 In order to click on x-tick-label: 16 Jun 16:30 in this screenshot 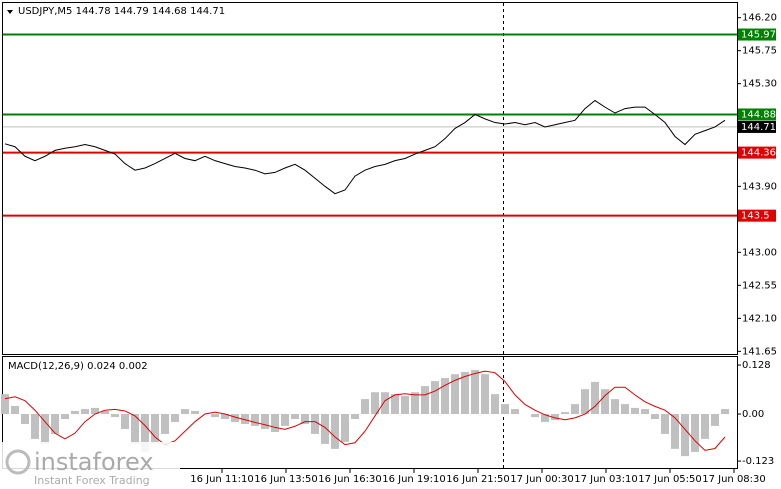, I will do `click(350, 479)`.